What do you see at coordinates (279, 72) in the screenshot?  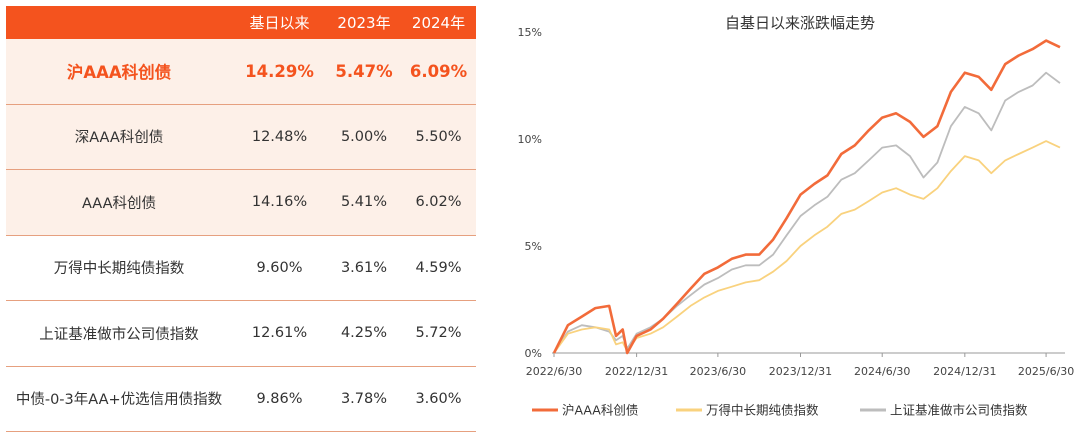 I see `cell-since-base: 14.29%` at bounding box center [279, 72].